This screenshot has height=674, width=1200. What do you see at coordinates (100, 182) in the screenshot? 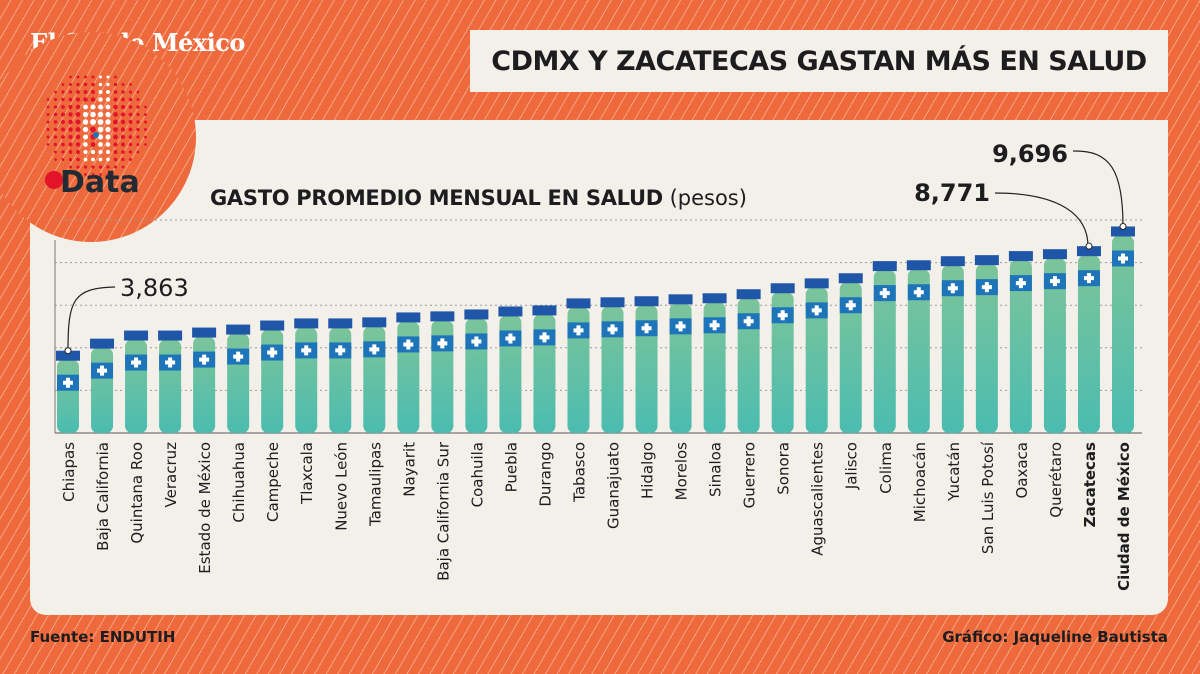
I see `logo-text: Data` at bounding box center [100, 182].